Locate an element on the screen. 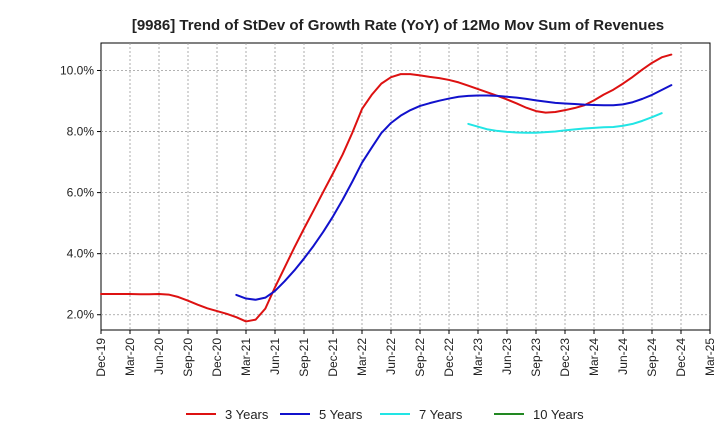  x-tick-label: Sep-20 is located at coordinates (188, 357).